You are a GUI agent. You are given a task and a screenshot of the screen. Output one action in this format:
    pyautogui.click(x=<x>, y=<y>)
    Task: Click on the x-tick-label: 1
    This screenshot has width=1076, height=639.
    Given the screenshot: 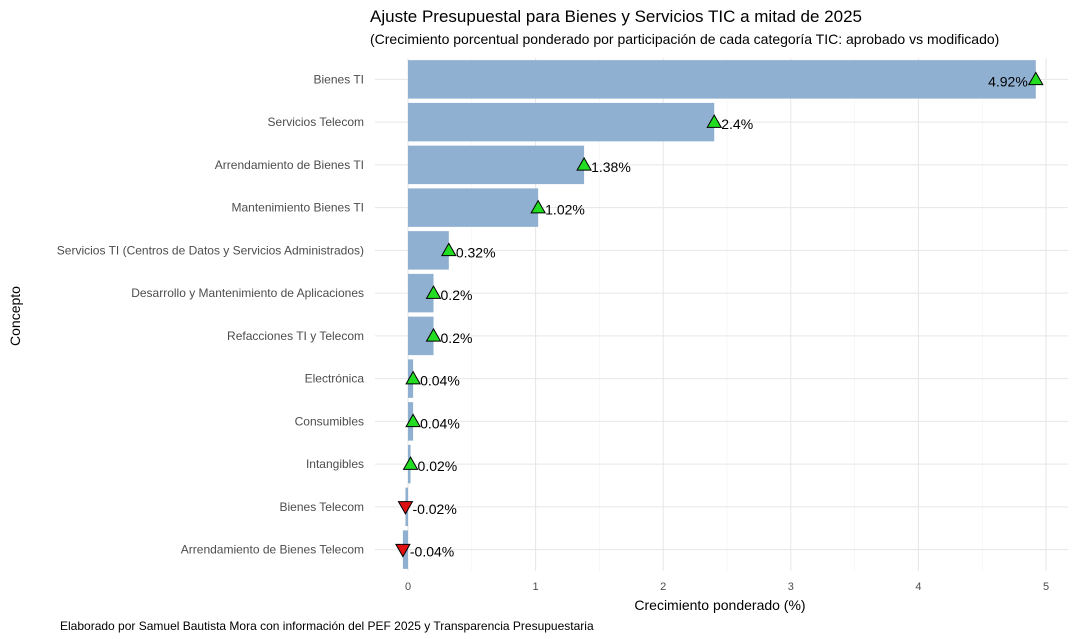 What is the action you would take?
    pyautogui.click(x=536, y=587)
    